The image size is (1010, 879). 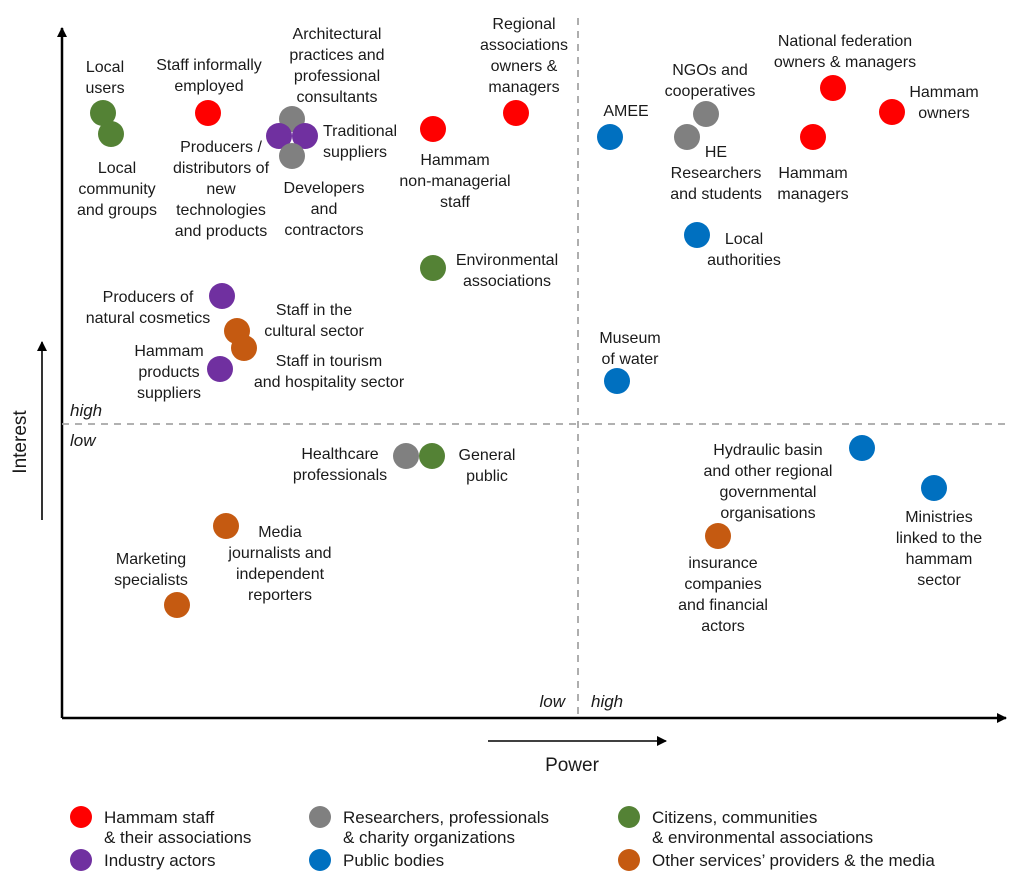 What do you see at coordinates (716, 194) in the screenshot?
I see `he-researchers-label-line: and students` at bounding box center [716, 194].